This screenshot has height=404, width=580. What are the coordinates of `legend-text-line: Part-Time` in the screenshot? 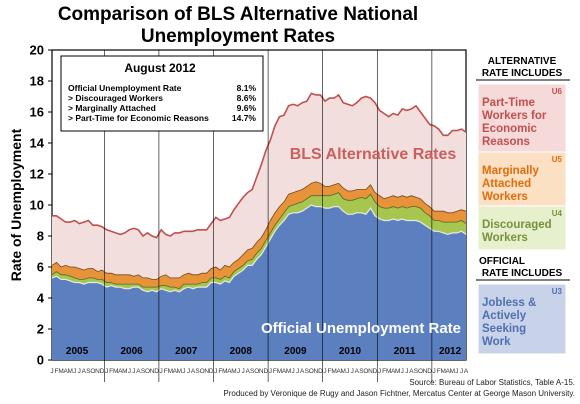 It's located at (508, 103).